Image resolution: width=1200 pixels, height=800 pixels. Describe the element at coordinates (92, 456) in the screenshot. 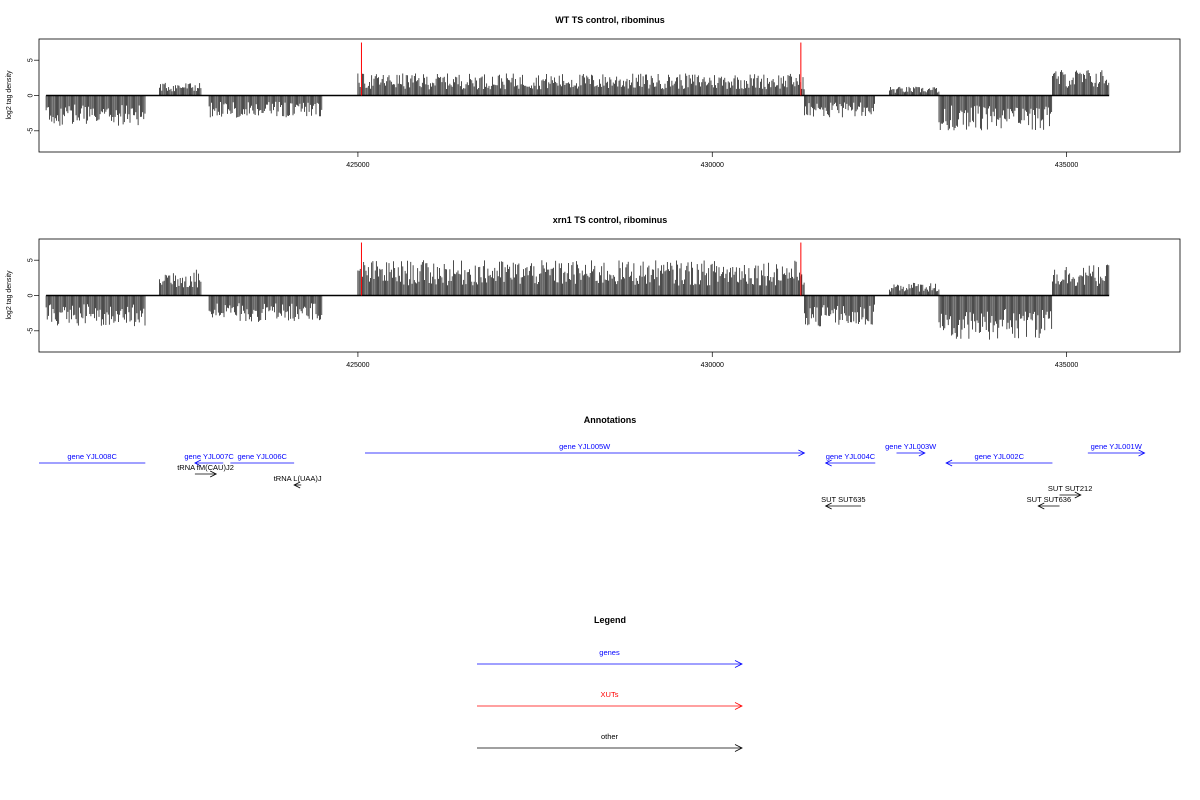

I see `feature-label: gene YJL008C` at that location.